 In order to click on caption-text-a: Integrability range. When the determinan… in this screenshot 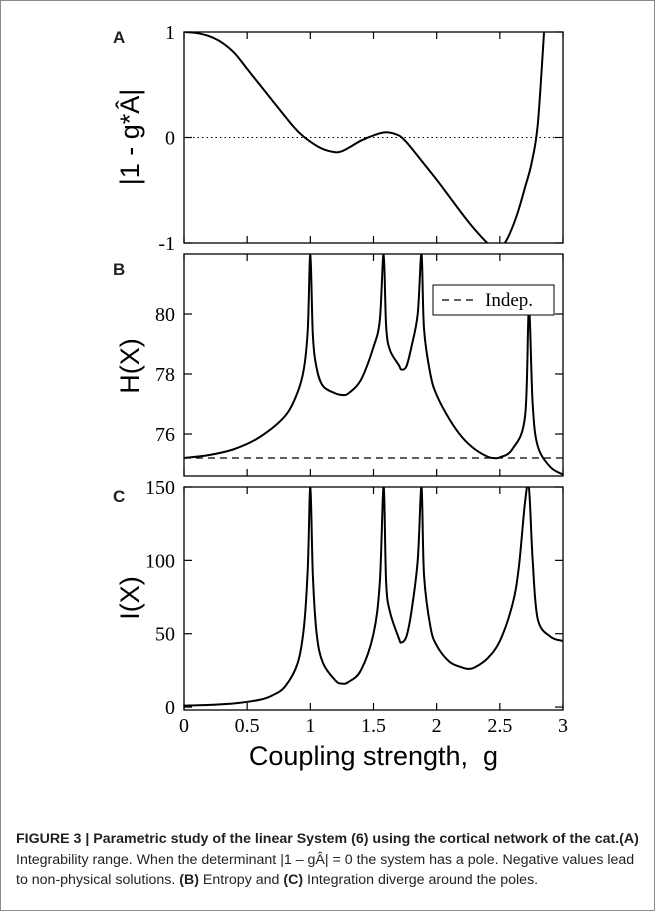, I will do `click(325, 870)`.